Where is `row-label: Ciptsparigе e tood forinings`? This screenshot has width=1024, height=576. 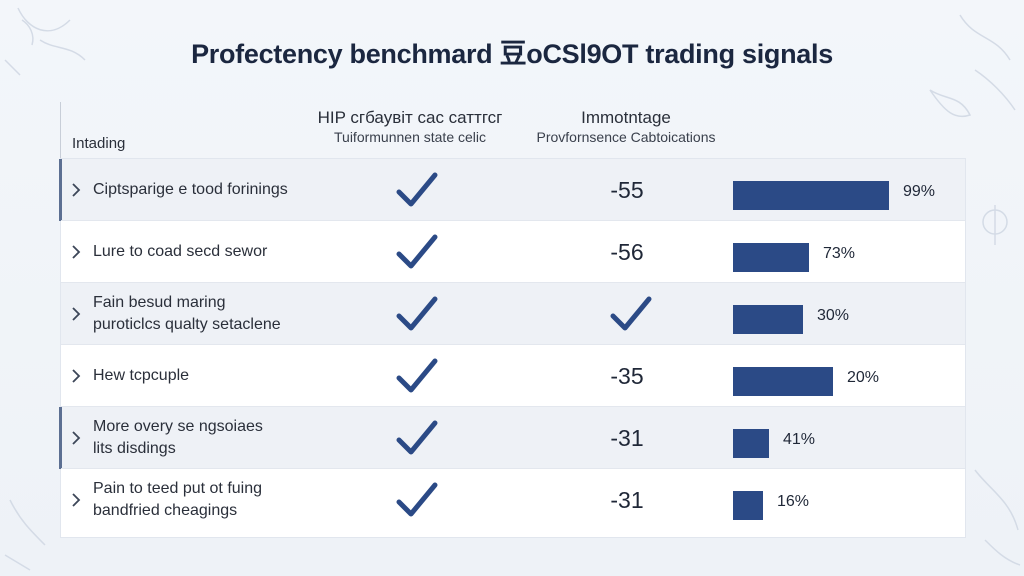 row-label: Ciptsparigе e tood forinings is located at coordinates (223, 190).